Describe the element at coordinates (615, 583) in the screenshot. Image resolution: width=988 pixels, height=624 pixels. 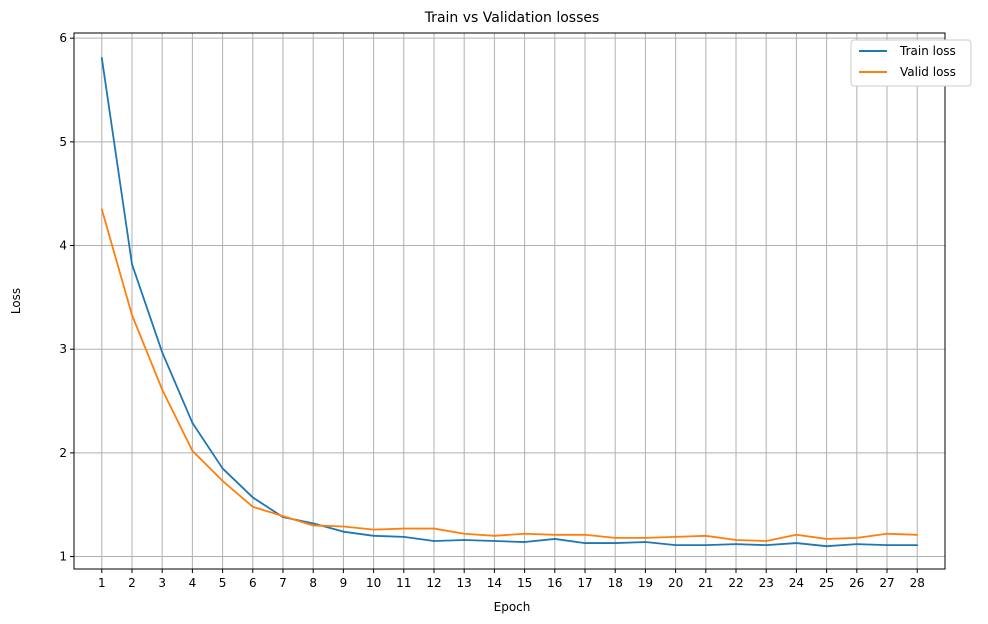
I see `x-tick-label: 18` at that location.